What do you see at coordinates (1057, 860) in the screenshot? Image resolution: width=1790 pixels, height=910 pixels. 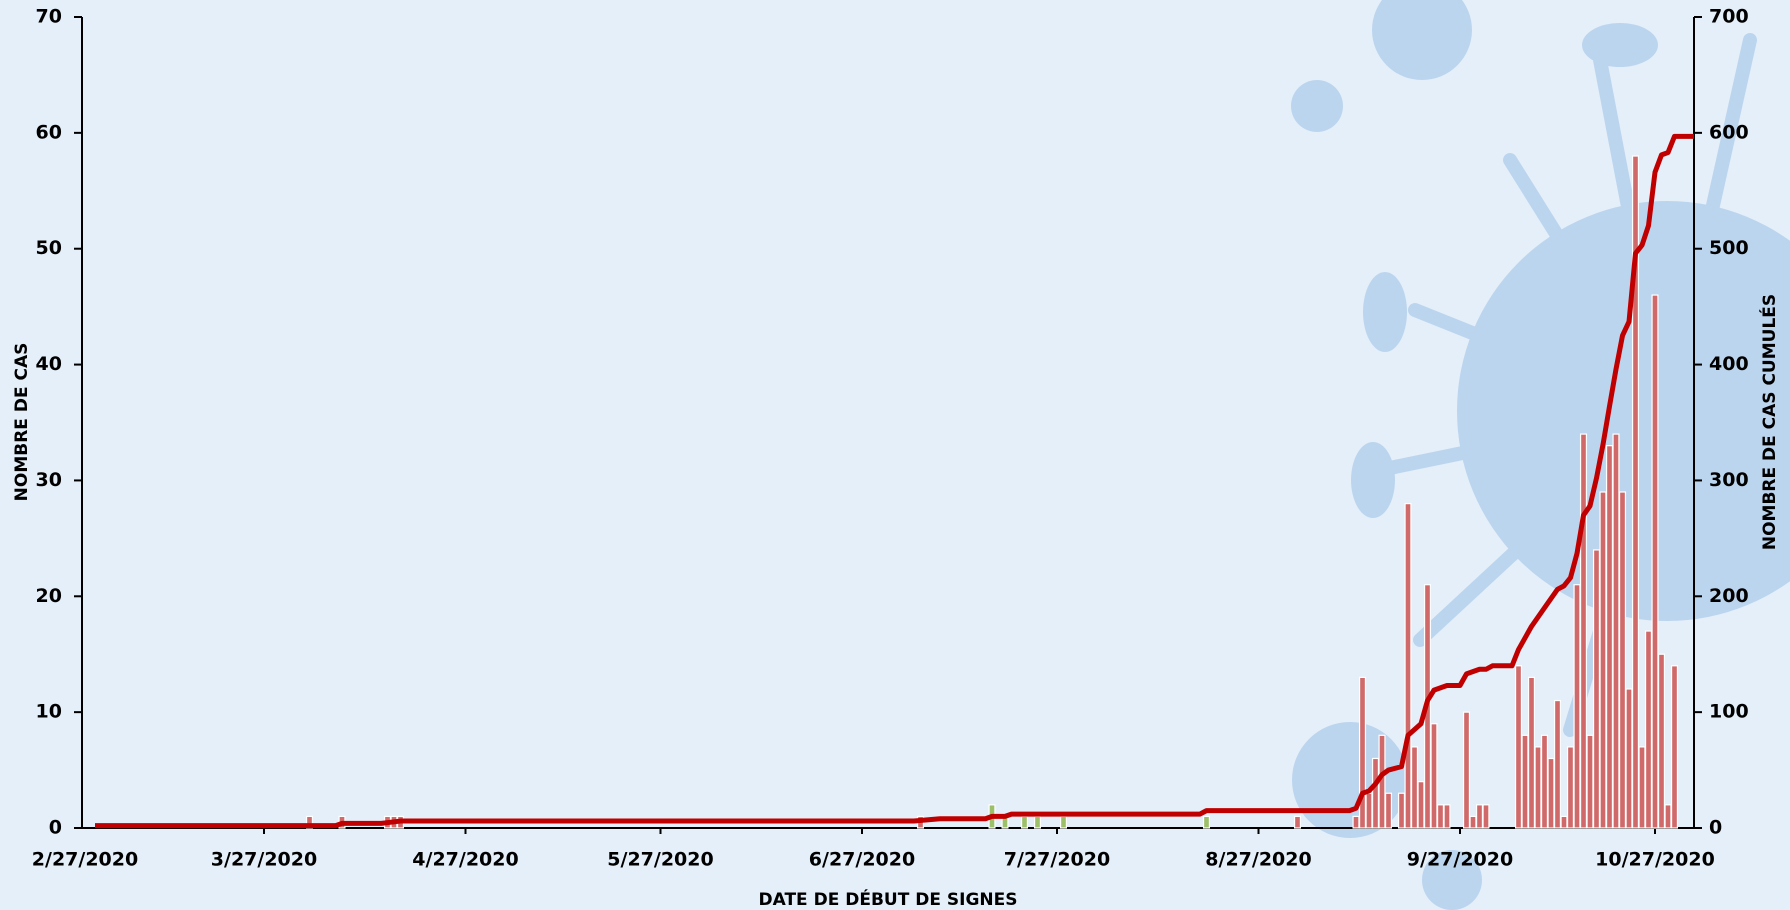 I see `x-tick-label: 7/27/2020` at bounding box center [1057, 860].